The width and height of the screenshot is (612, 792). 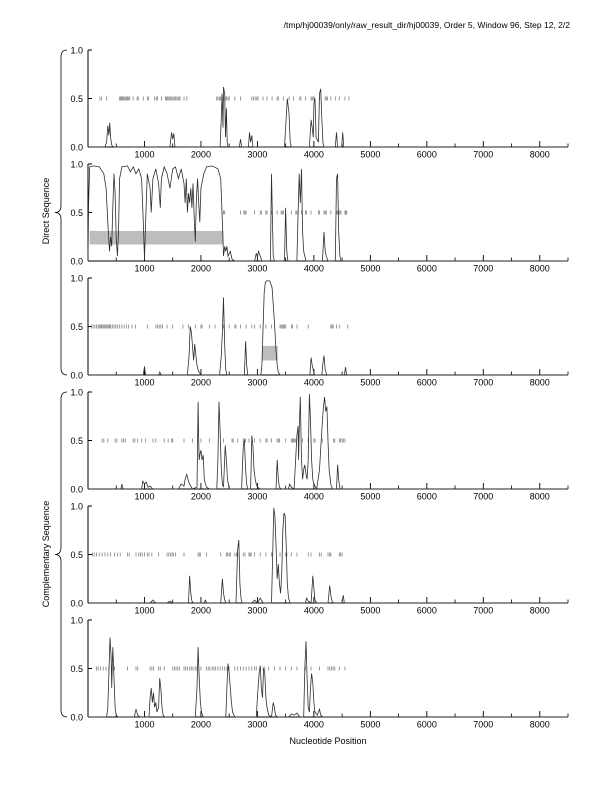 What do you see at coordinates (61, 212) in the screenshot?
I see `direct-sequence-brace` at bounding box center [61, 212].